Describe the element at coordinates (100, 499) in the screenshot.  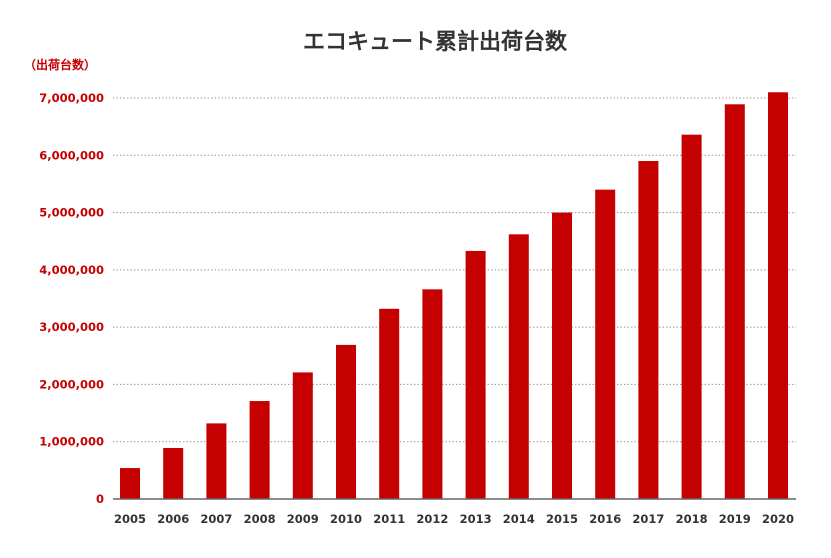
I see `y-tick-label: 0` at that location.